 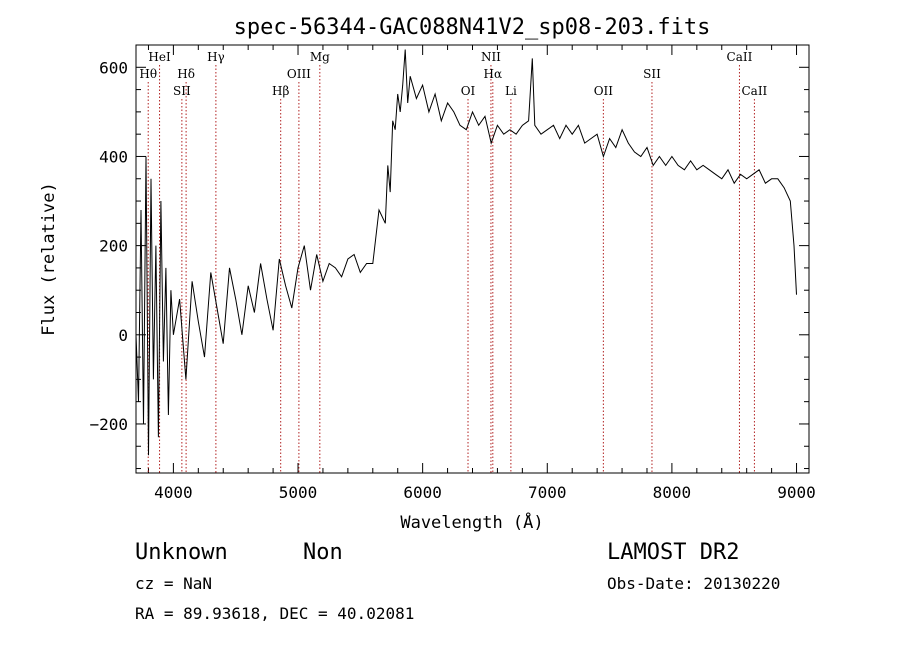 What do you see at coordinates (320, 57) in the screenshot?
I see `line-marker-label: Mg` at bounding box center [320, 57].